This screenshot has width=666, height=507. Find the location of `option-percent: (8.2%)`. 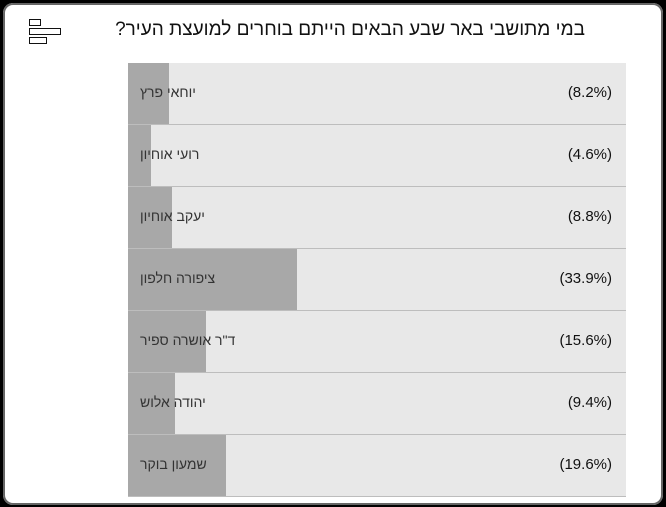

option-percent: (8.2%) is located at coordinates (589, 92).